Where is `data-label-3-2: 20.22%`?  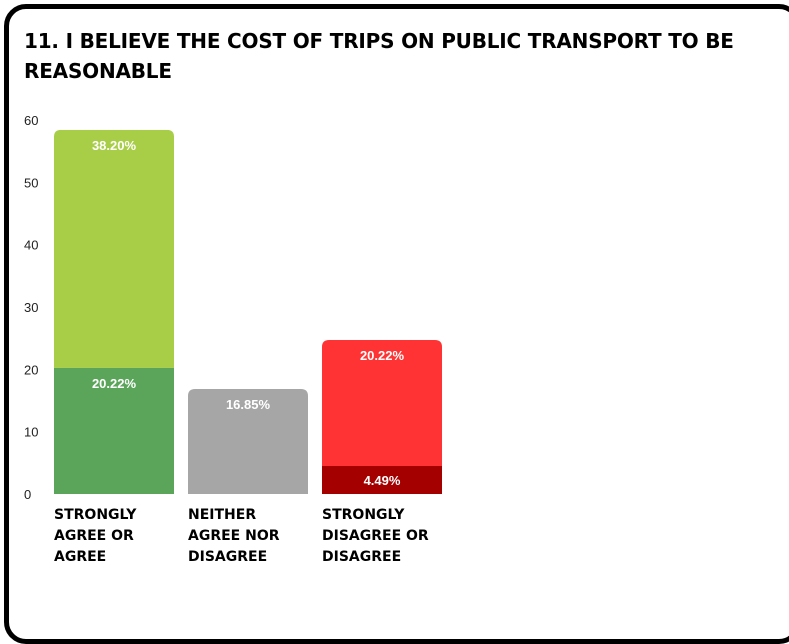 data-label-3-2: 20.22% is located at coordinates (382, 355).